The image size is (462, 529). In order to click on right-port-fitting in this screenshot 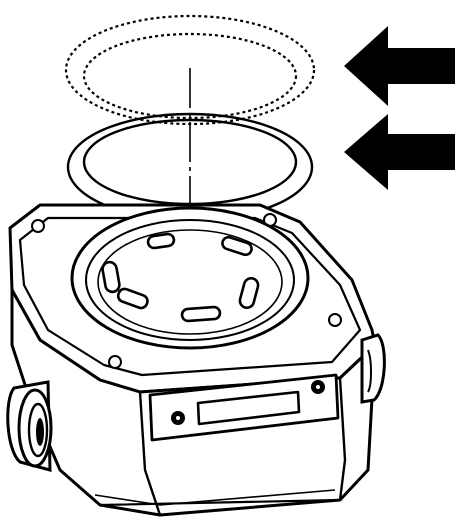, I will do `click(373, 368)`.